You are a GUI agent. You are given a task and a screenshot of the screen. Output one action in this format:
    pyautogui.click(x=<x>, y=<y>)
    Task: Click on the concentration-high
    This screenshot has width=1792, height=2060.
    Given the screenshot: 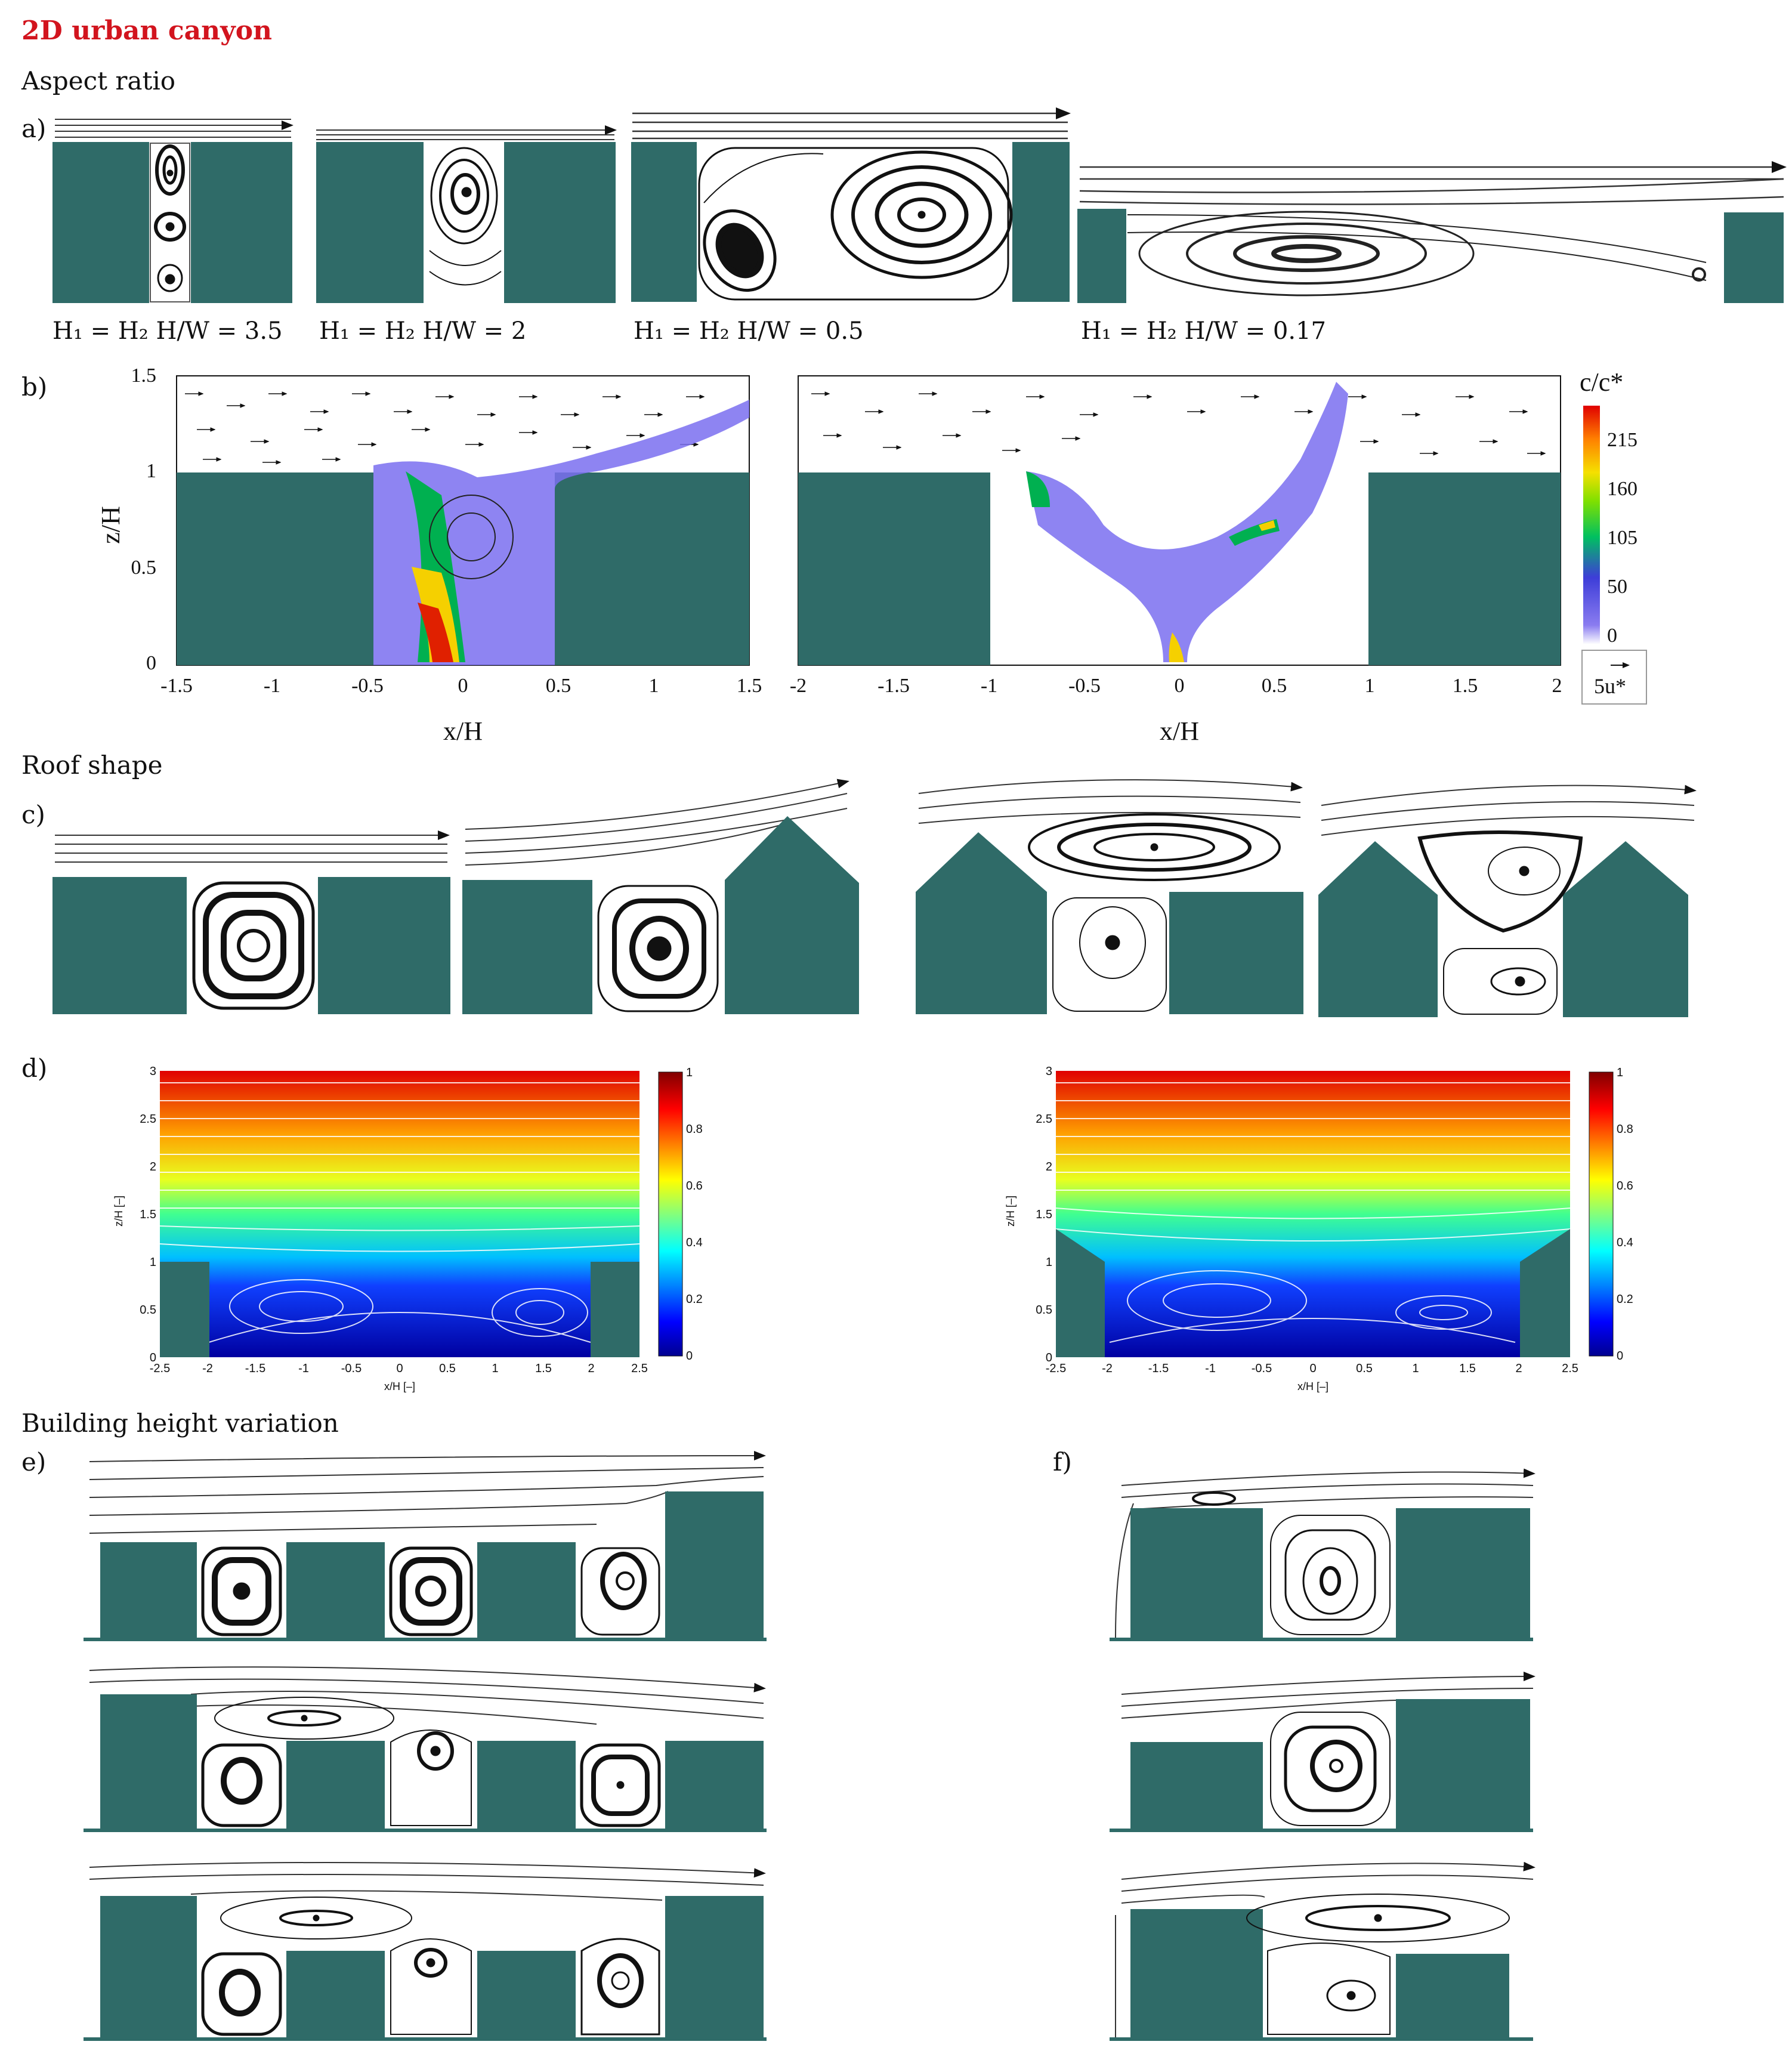 What is the action you would take?
    pyautogui.click(x=1038, y=489)
    